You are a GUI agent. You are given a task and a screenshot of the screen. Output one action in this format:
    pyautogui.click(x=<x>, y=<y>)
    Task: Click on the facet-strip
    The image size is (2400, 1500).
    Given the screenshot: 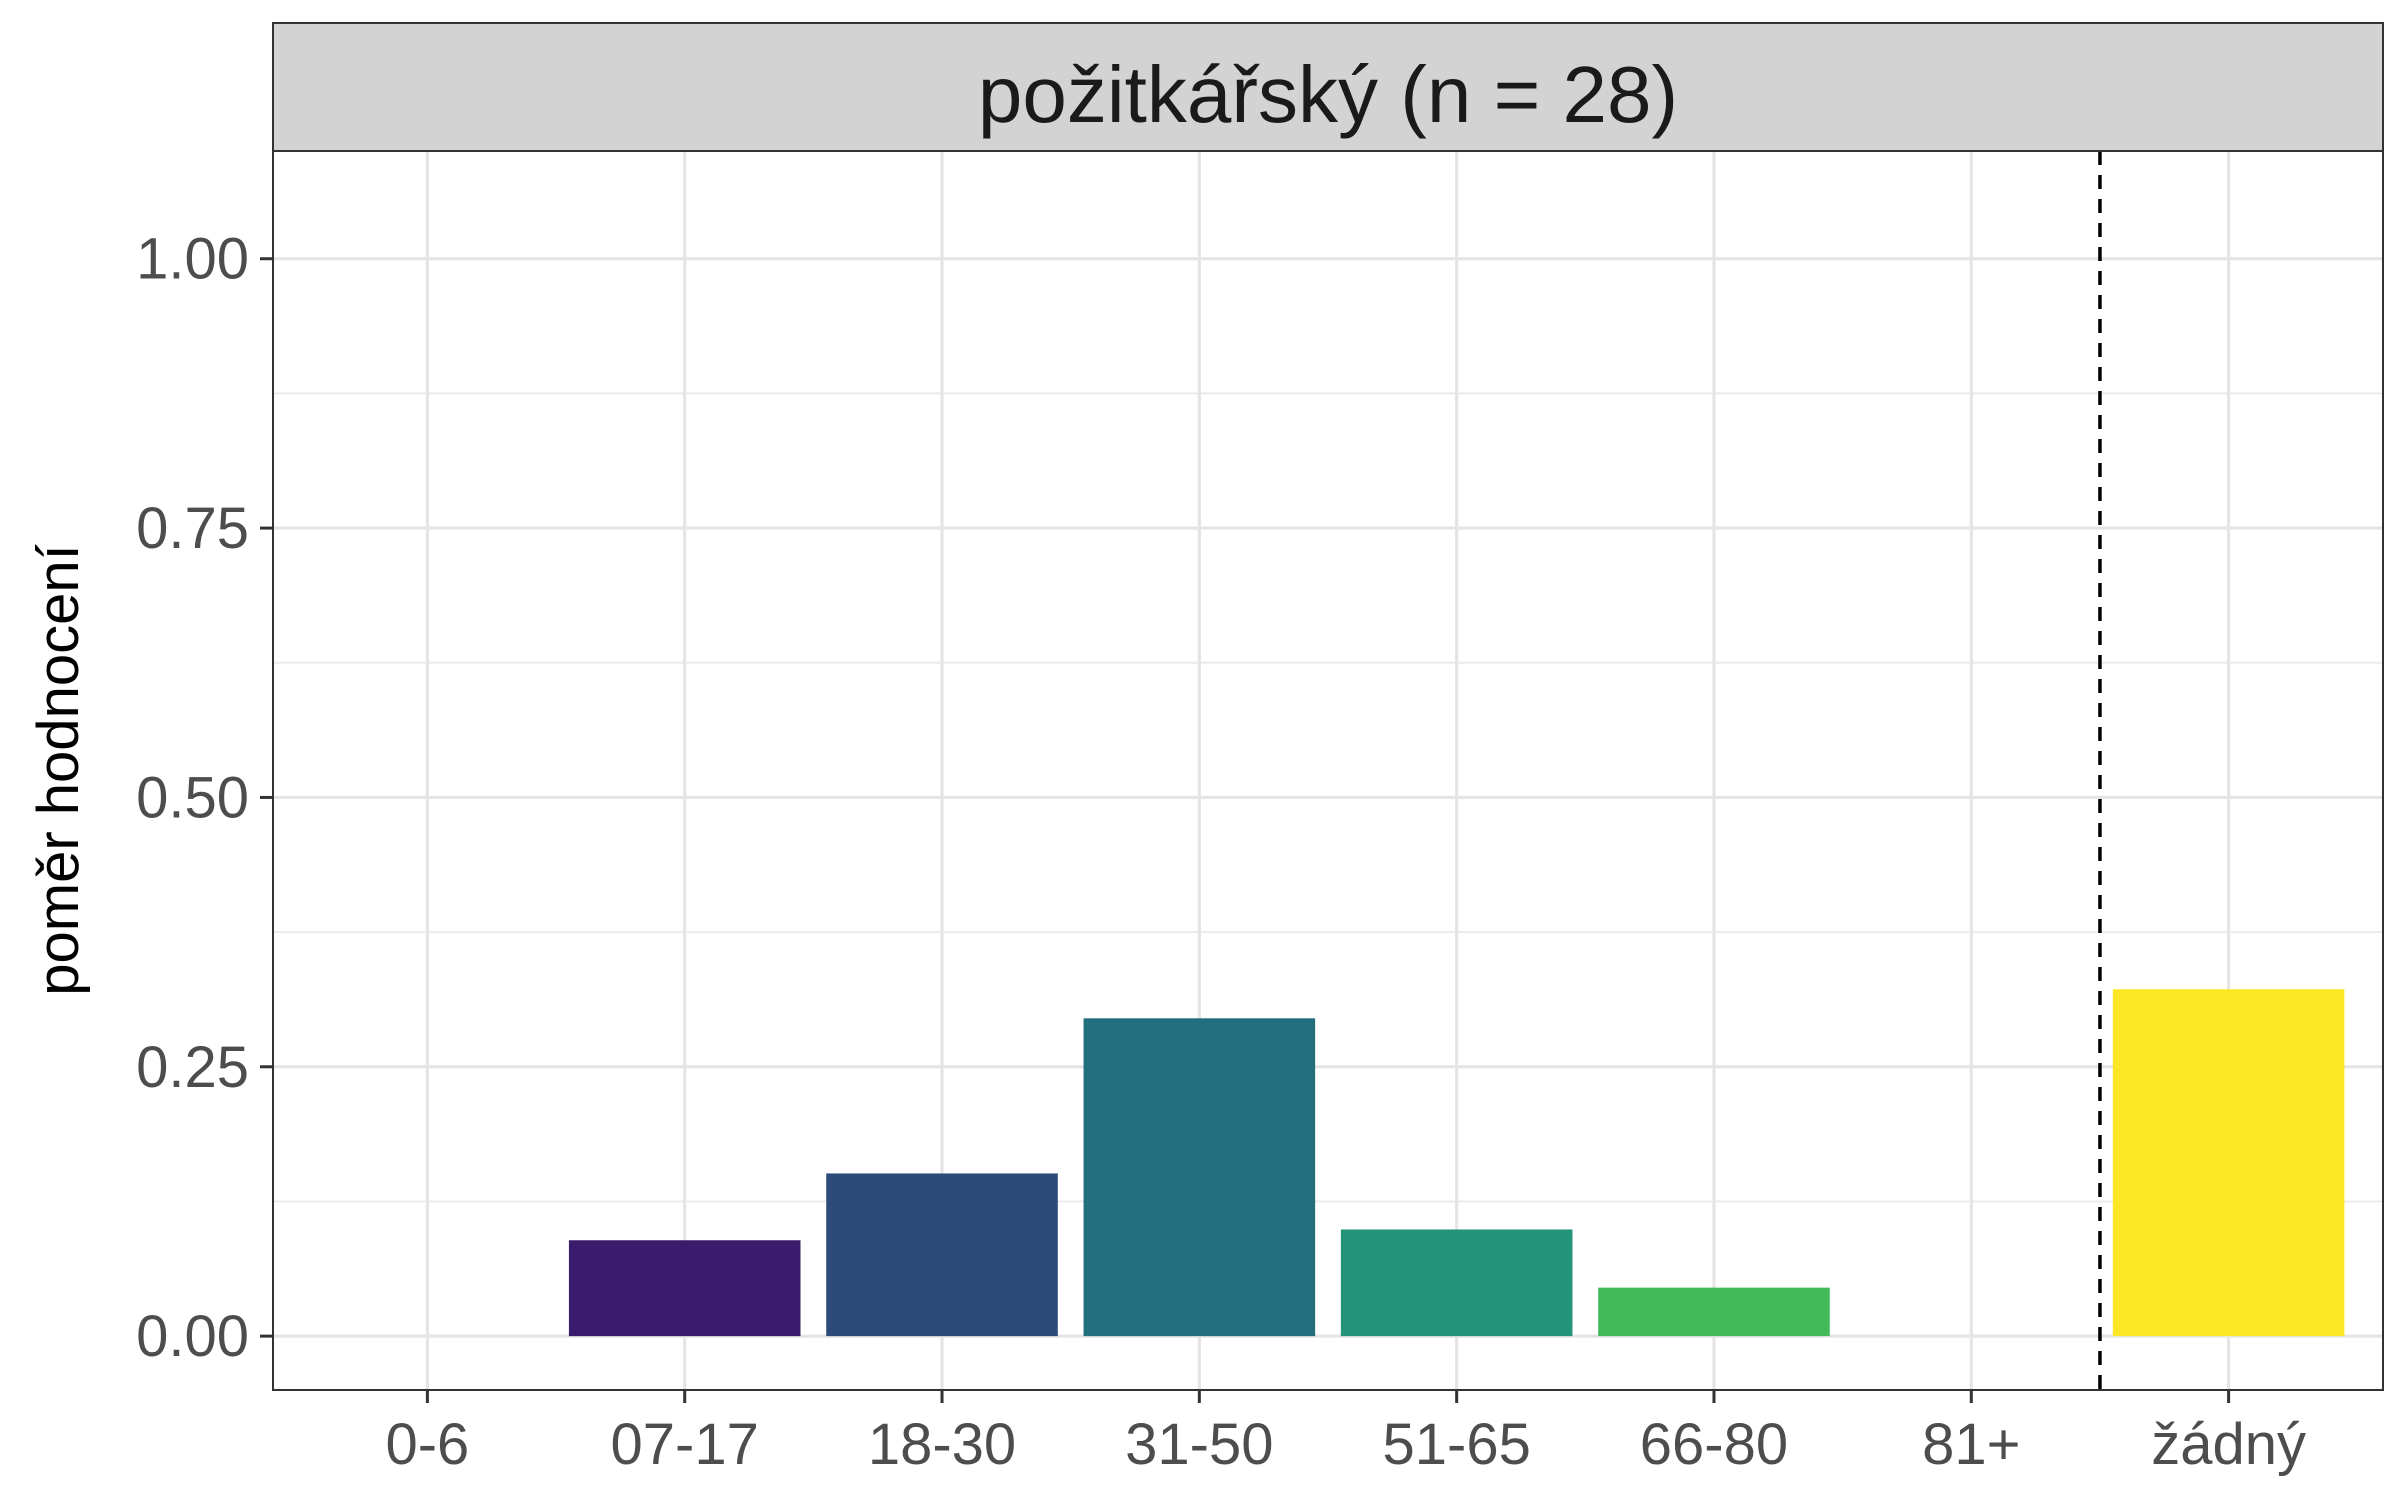 What is the action you would take?
    pyautogui.click(x=1328, y=87)
    